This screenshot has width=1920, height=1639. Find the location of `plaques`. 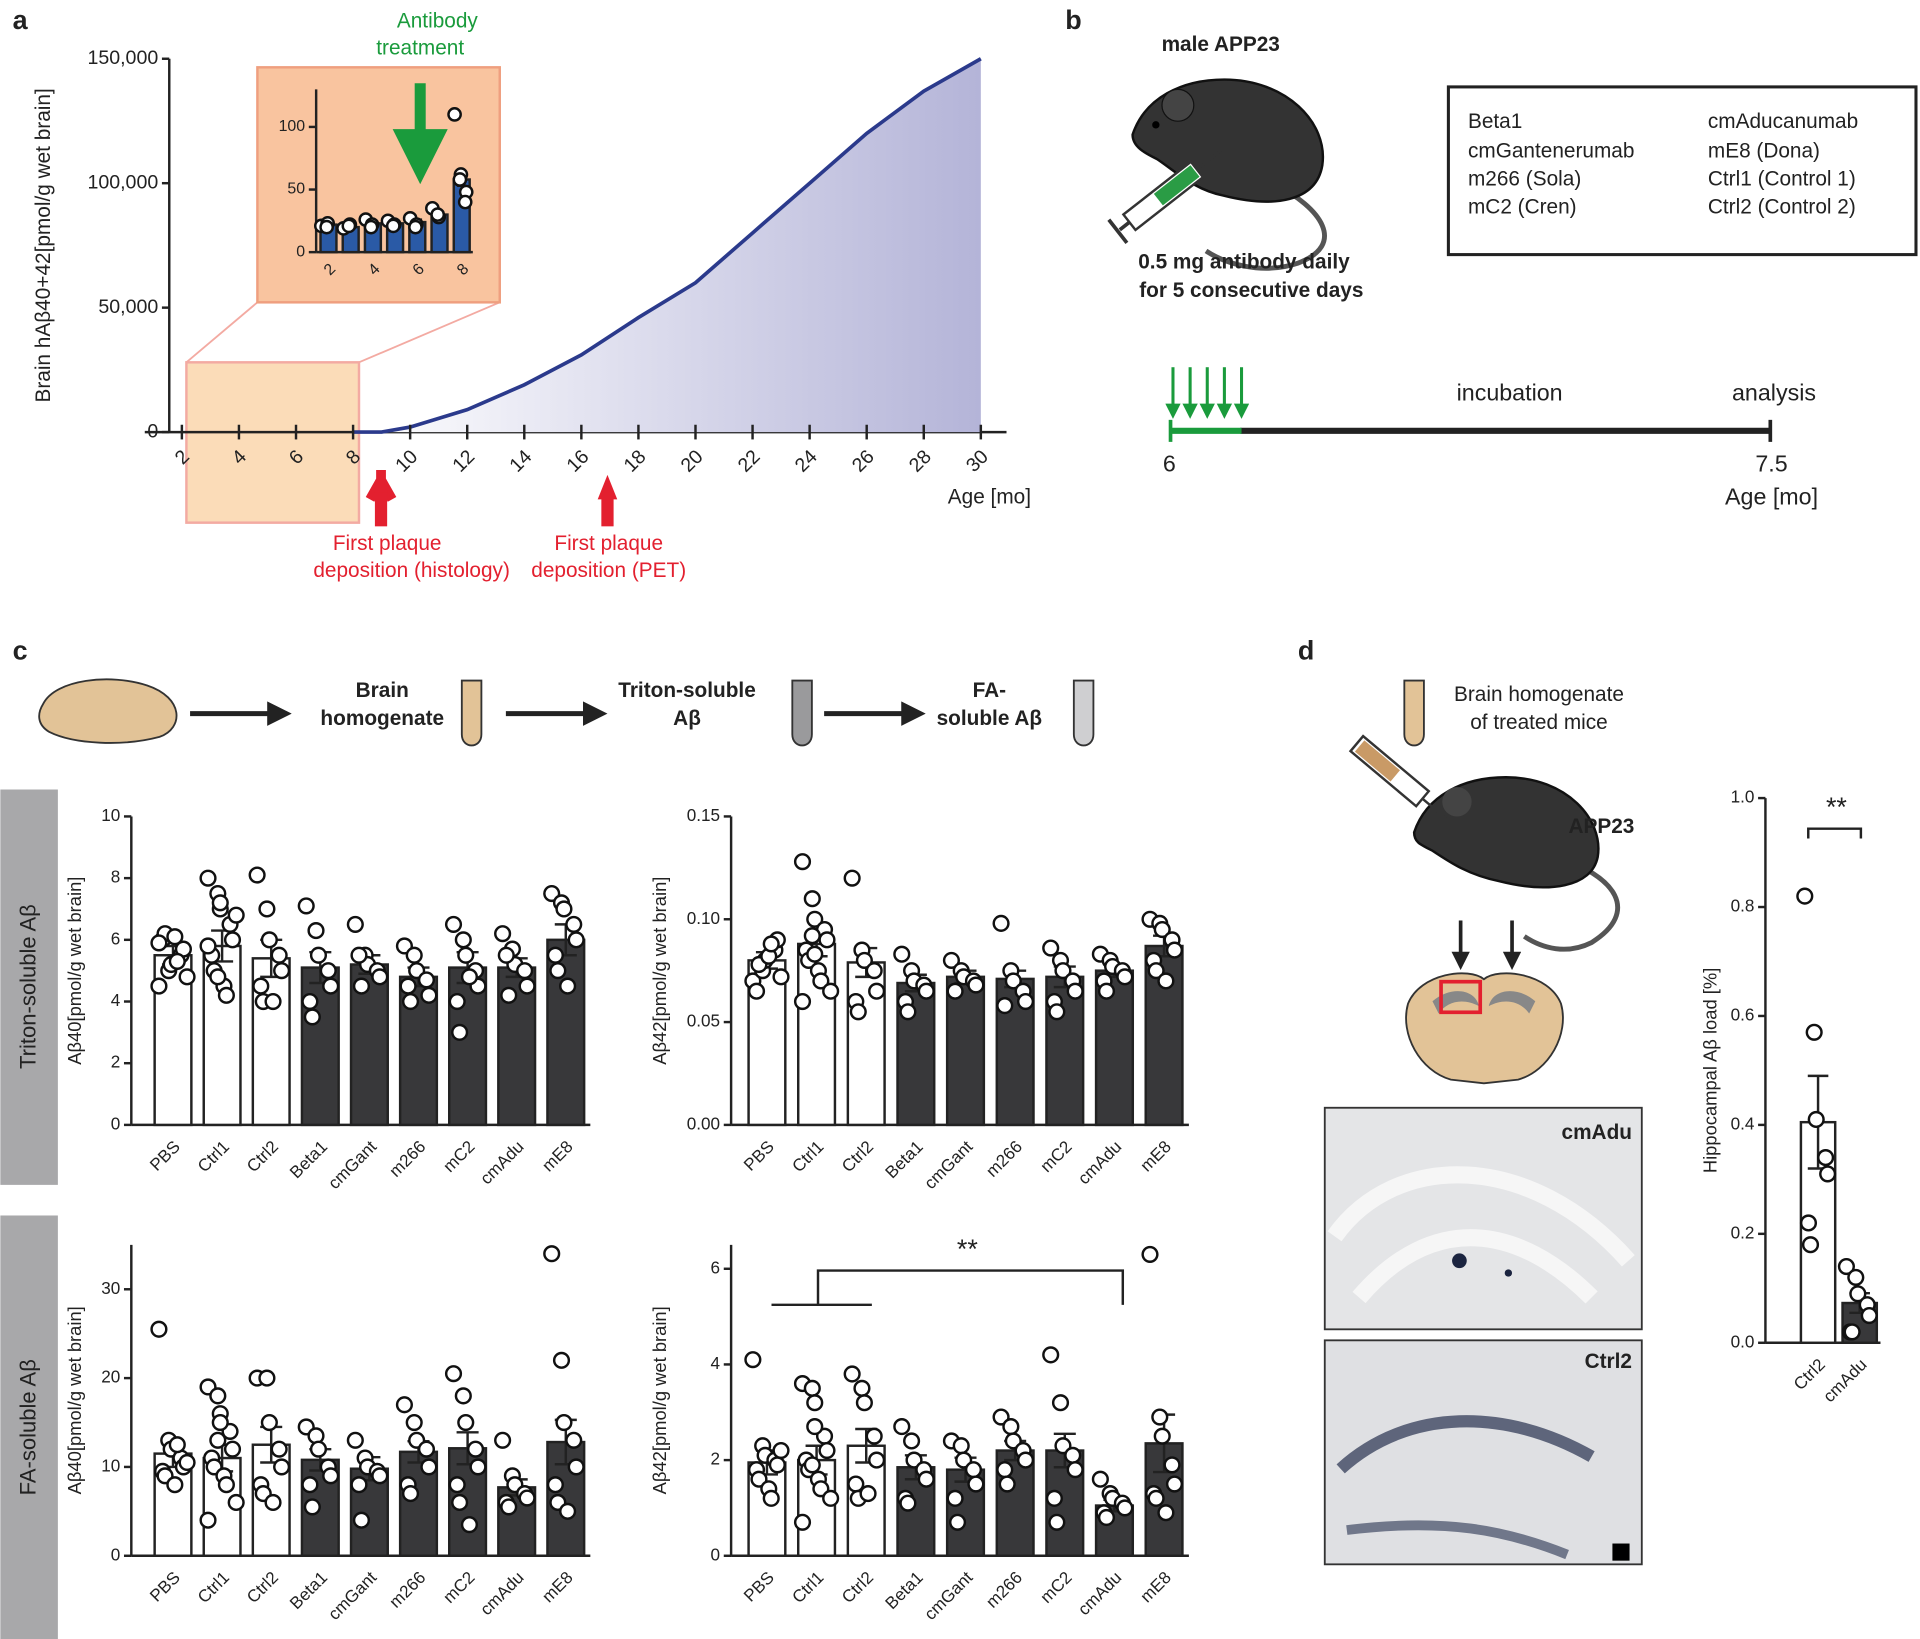

plaques is located at coordinates (1465, 1444).